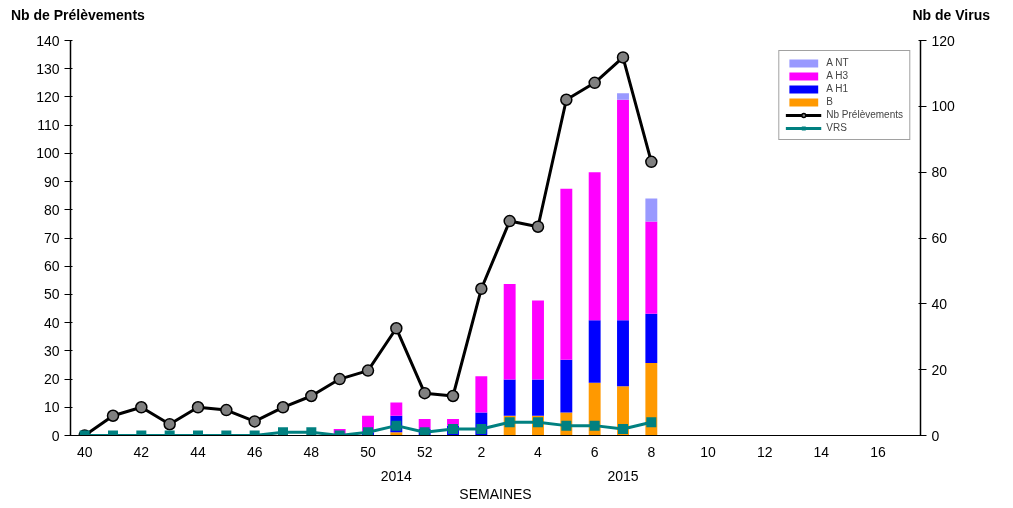  I want to click on y2-tick-label: 60, so click(939, 238).